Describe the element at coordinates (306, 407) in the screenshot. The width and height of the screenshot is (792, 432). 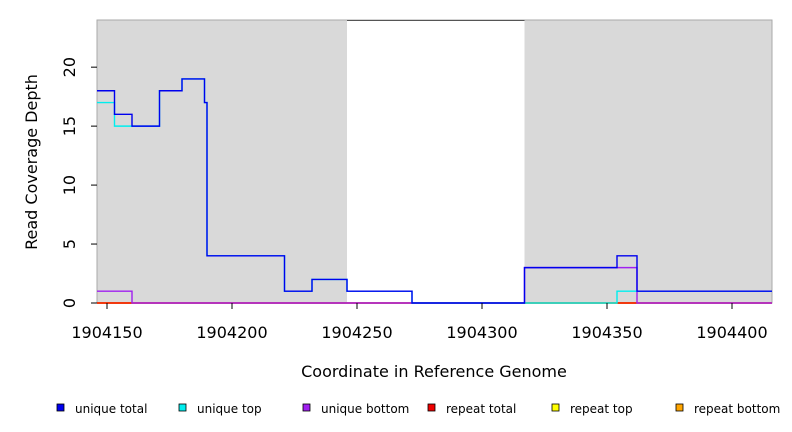
I see `legend-swatch-unique-bottom` at that location.